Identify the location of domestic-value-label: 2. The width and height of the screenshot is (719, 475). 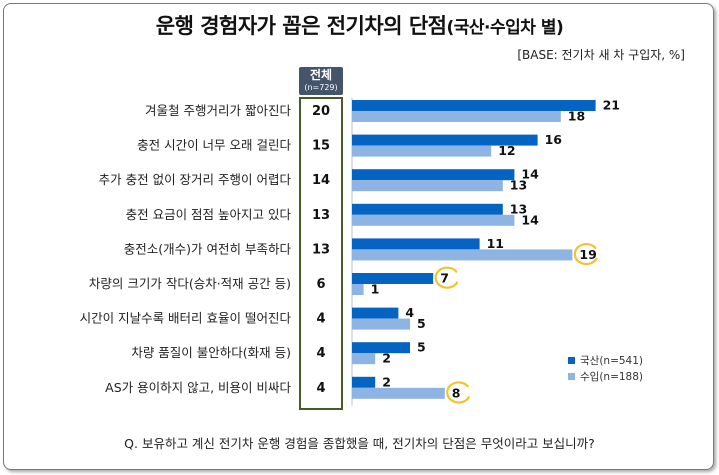
(386, 381).